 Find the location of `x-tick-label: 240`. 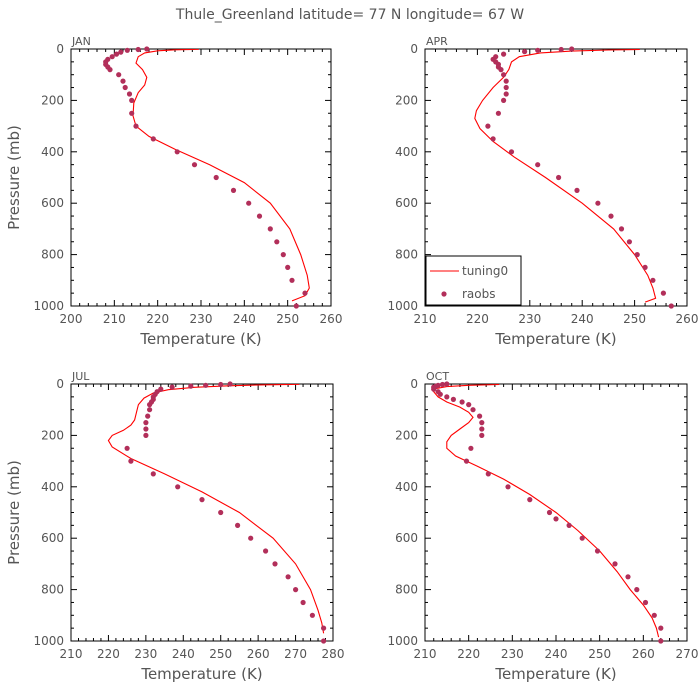

x-tick-label: 240 is located at coordinates (582, 319).